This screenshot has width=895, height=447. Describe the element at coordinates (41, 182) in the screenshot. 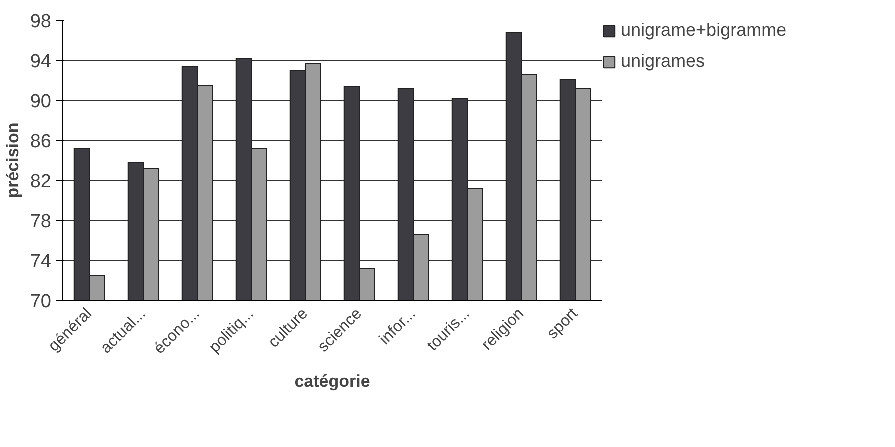

I see `y-tick-label: 82` at that location.